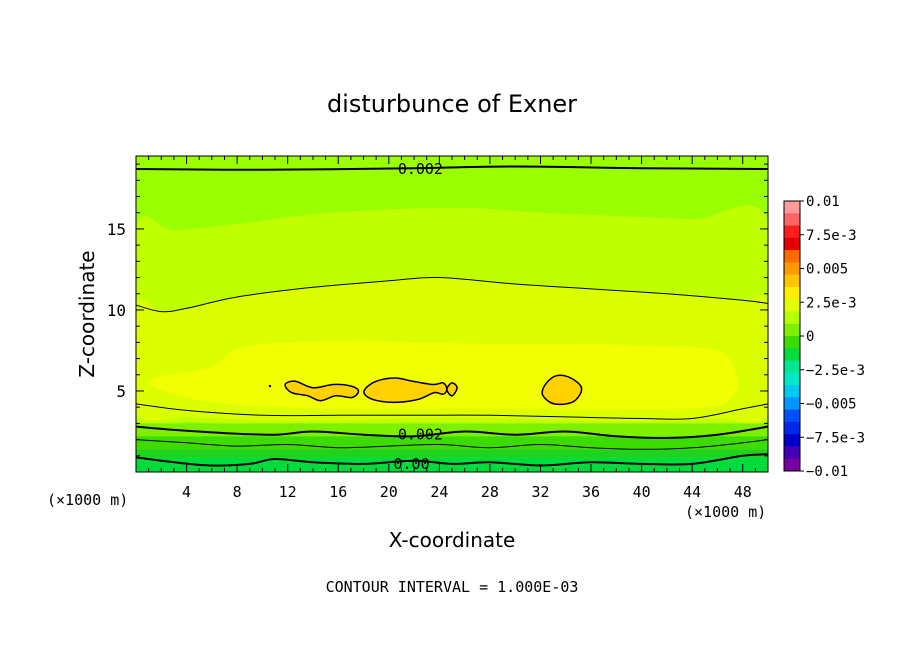 The width and height of the screenshot is (904, 654). I want to click on colorbar-label: −2.5e-3, so click(835, 371).